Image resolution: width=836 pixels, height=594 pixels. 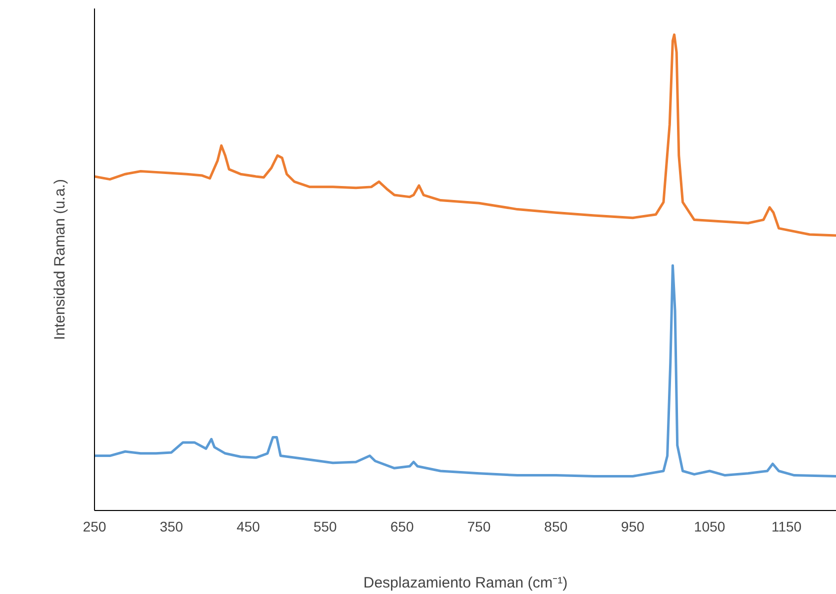 I want to click on x-tick-label: 750, so click(x=479, y=526).